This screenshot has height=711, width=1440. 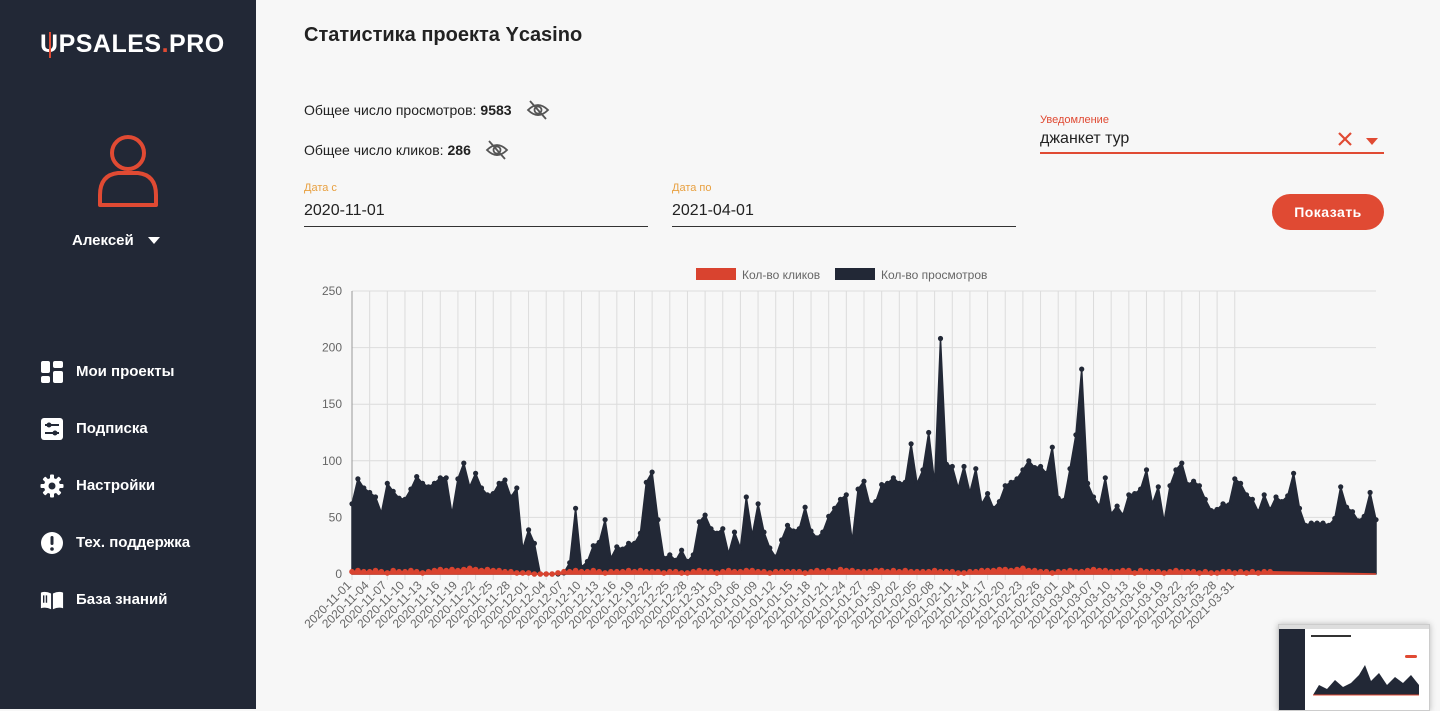 What do you see at coordinates (115, 599) in the screenshot?
I see `sidebar-item-knowledge: База знаний` at bounding box center [115, 599].